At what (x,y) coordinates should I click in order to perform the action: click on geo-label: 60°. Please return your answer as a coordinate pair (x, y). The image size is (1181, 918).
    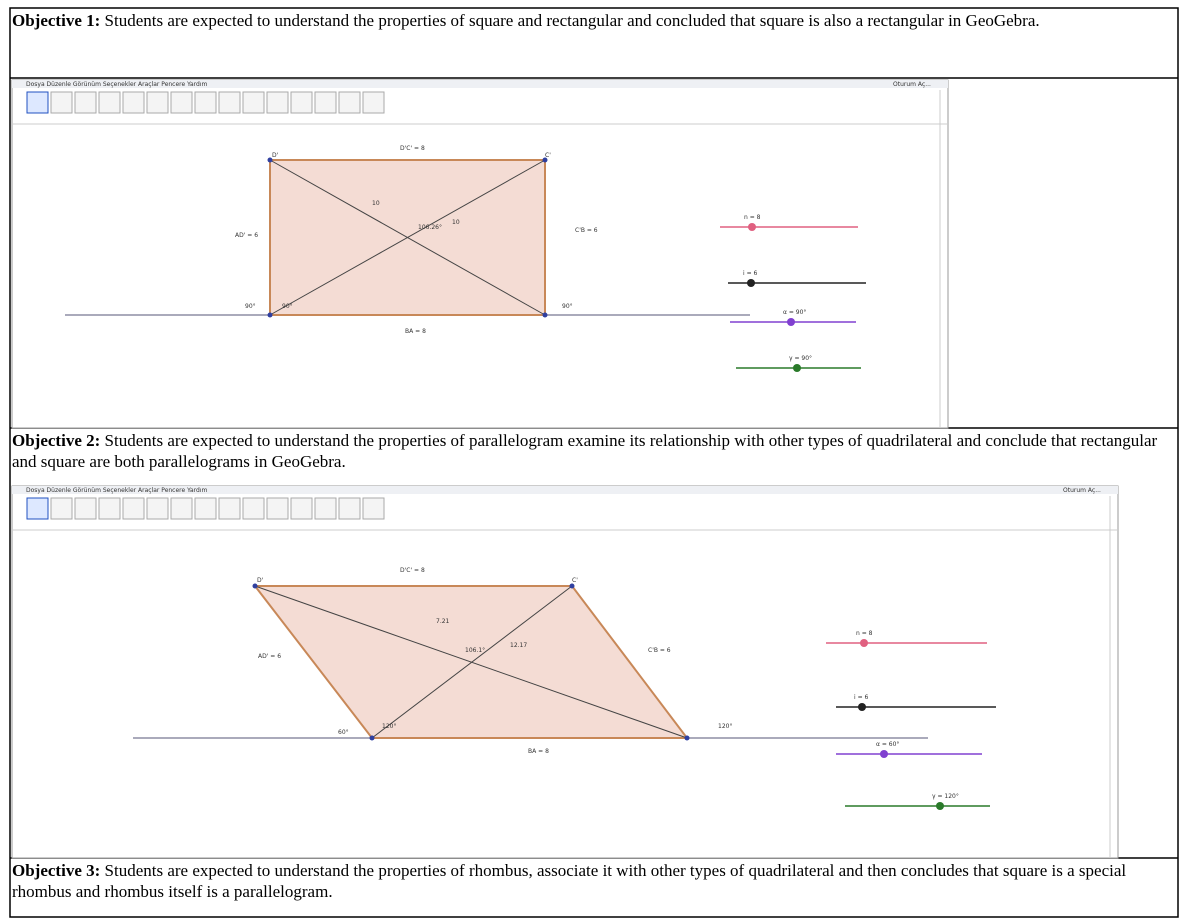
    Looking at the image, I should click on (343, 732).